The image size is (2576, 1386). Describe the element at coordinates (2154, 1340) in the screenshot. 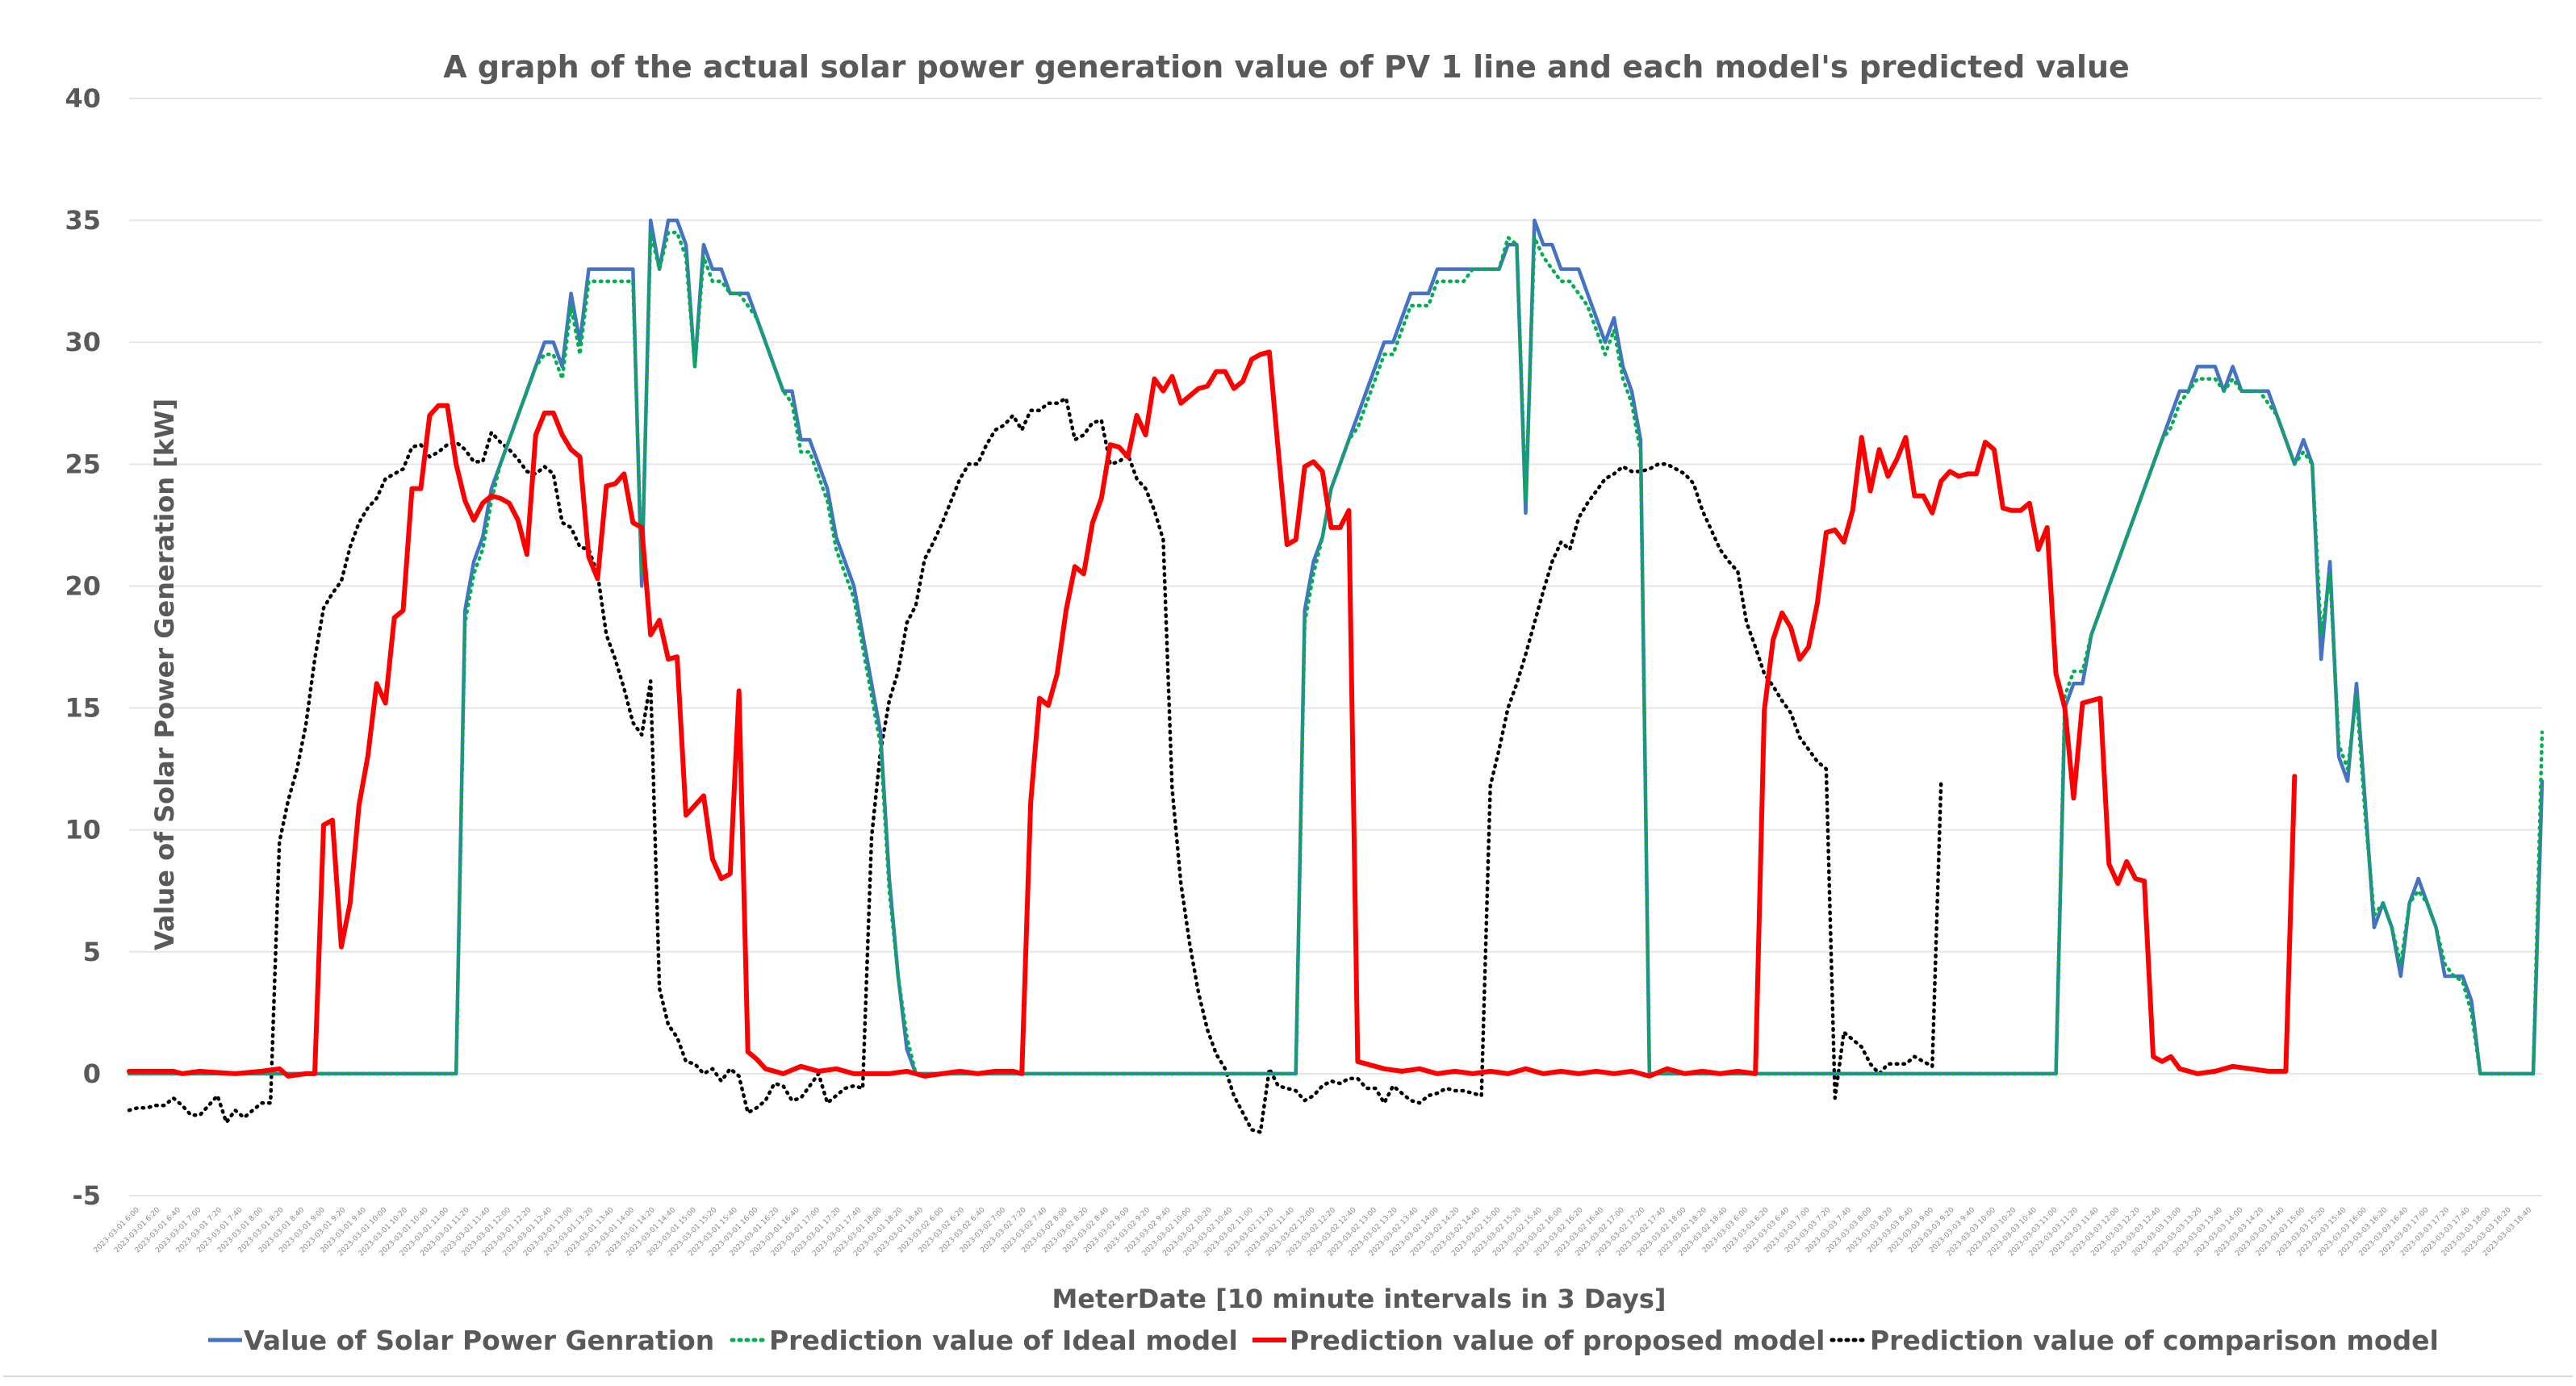

I see `legend-label-comparison: Prediction value of comparison model` at that location.